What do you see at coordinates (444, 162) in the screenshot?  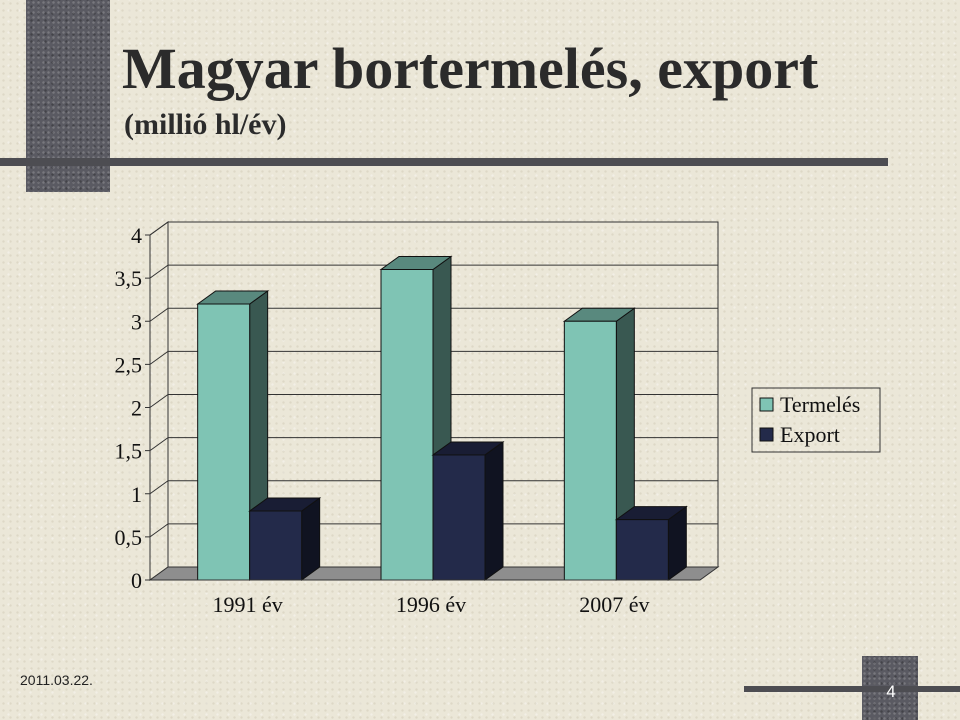 I see `title-underline-rule` at bounding box center [444, 162].